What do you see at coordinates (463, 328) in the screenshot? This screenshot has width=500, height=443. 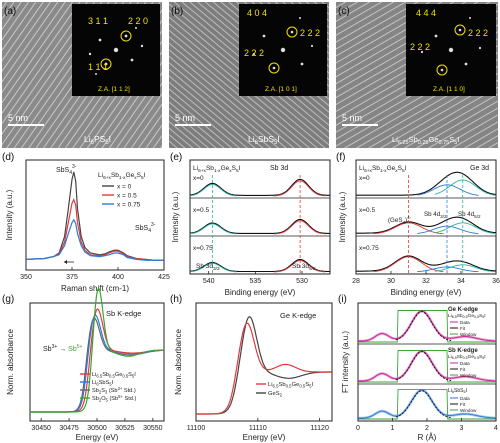 I see `legend-i1: Data Fit Window` at bounding box center [463, 328].